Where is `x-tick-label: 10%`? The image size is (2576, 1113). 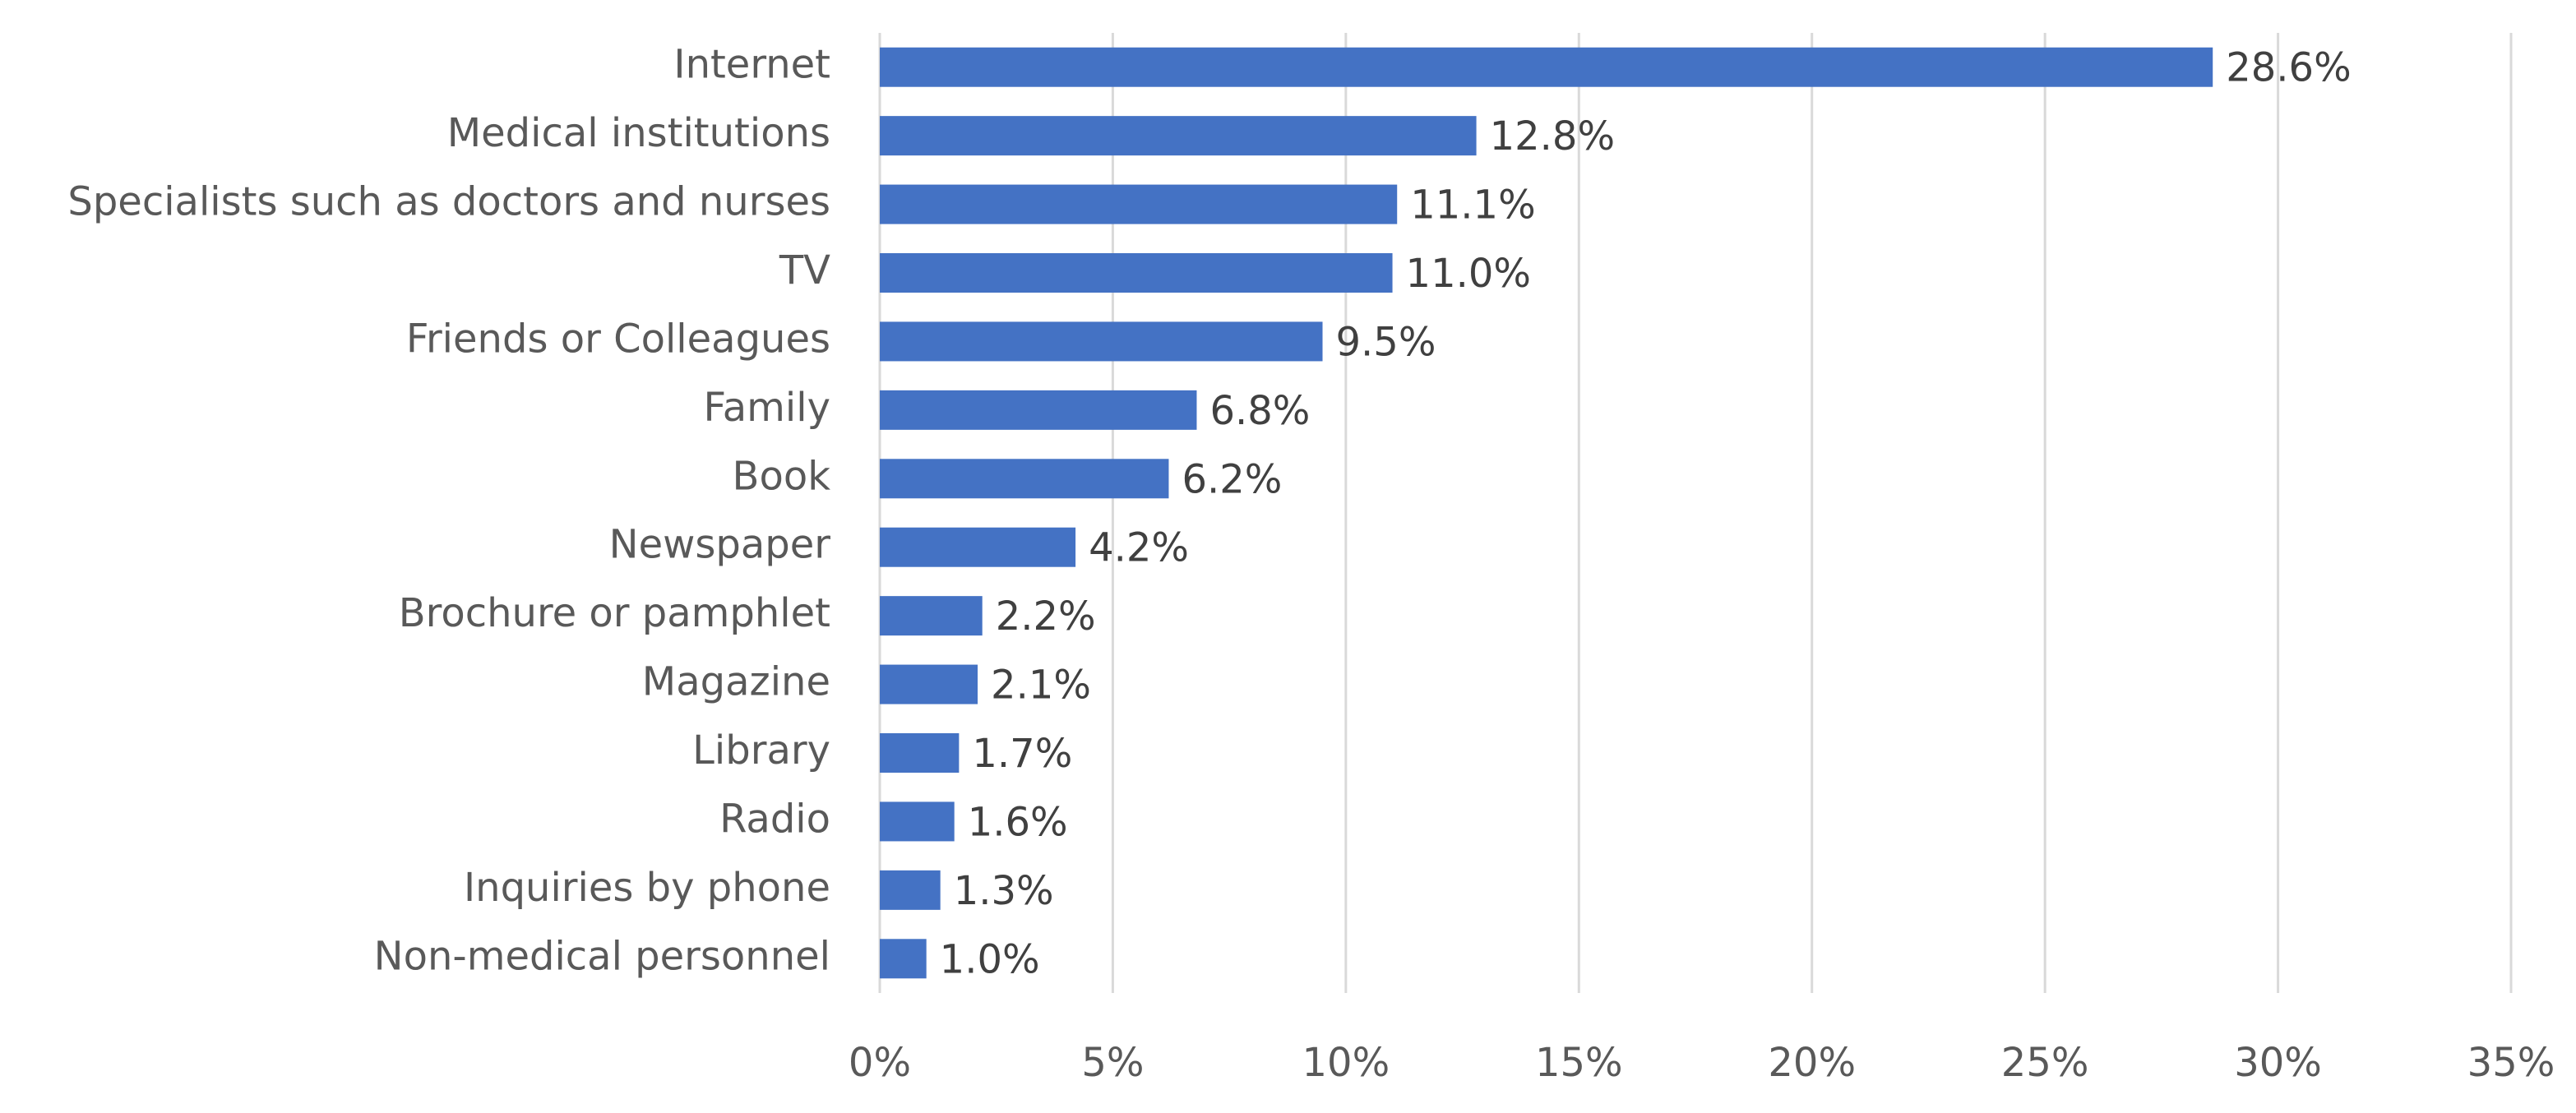
x-tick-label: 10% is located at coordinates (1346, 1063).